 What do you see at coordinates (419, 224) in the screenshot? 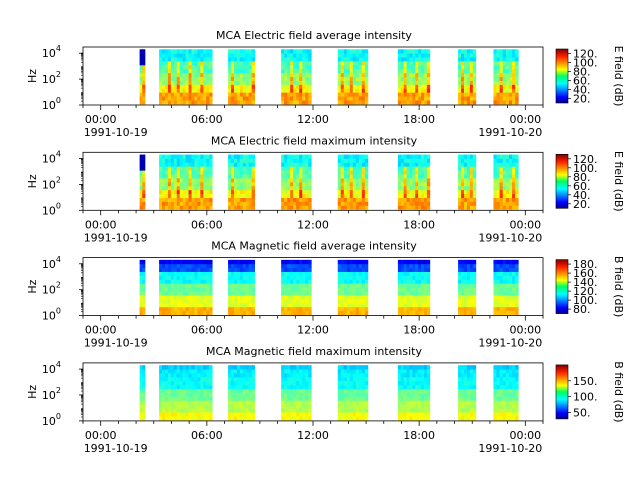
I see `x-tick-label: 18:00` at bounding box center [419, 224].